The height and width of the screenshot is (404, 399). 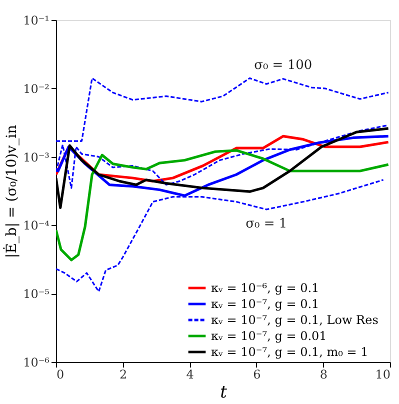 I want to click on legend-label: κᵥ = 10⁻⁷, g = 0.1, Low Res, so click(x=294, y=320).